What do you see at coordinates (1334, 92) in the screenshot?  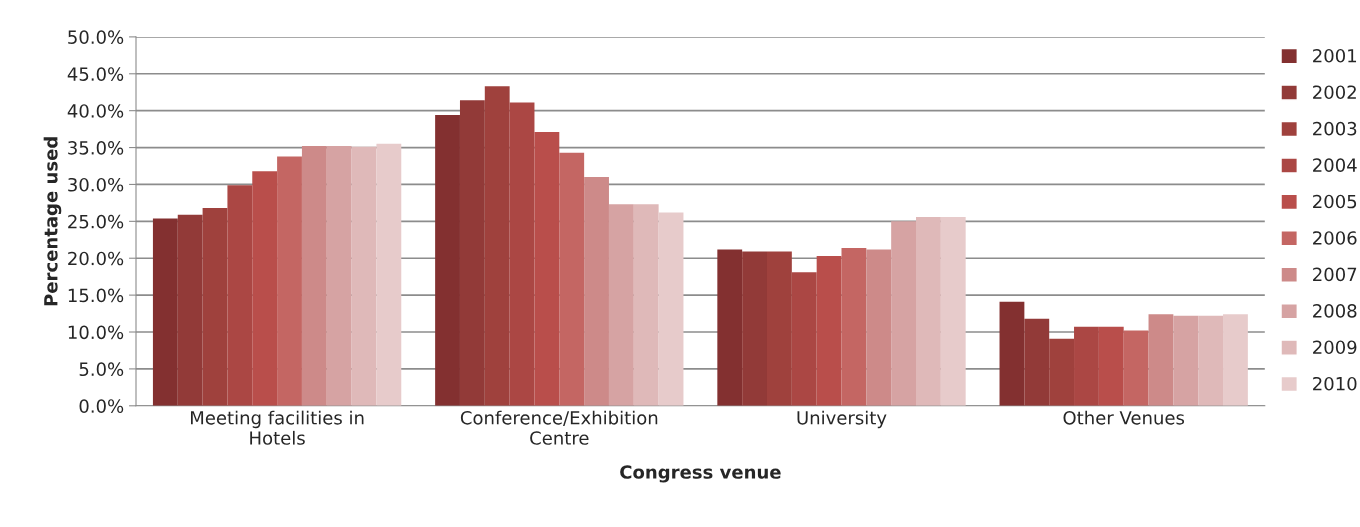 I see `legend-label: 2002` at bounding box center [1334, 92].